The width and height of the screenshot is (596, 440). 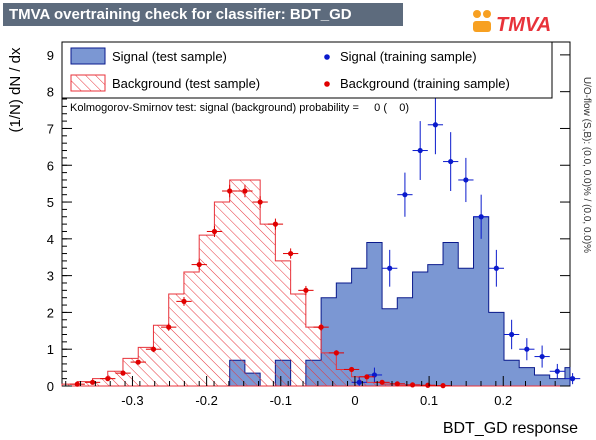 I want to click on x-tick-label: 0.1, so click(x=429, y=400).